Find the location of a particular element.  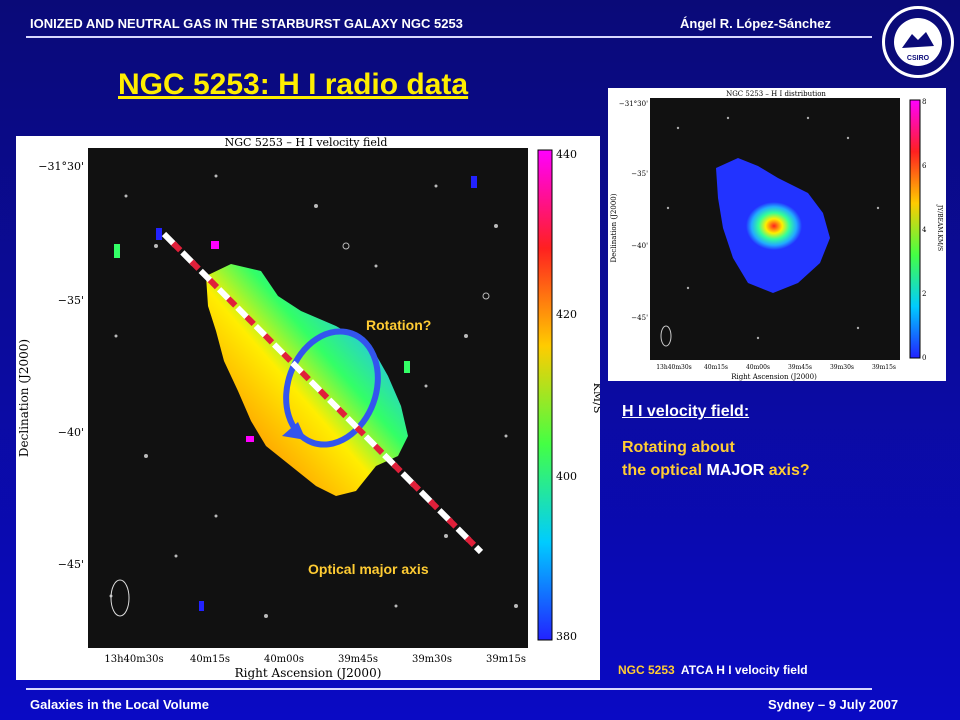

major-axis-label: Optical major axis is located at coordinates (368, 569).